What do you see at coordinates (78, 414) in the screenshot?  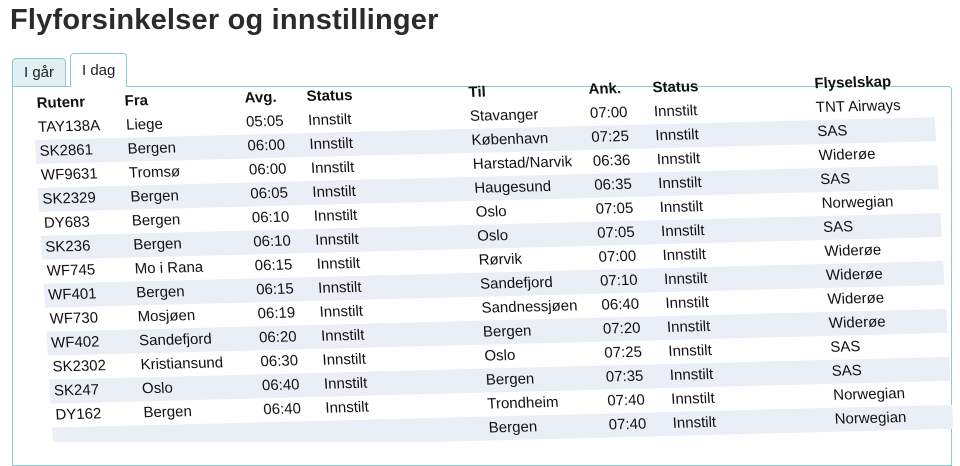 I see `cell-route: DY162` at bounding box center [78, 414].